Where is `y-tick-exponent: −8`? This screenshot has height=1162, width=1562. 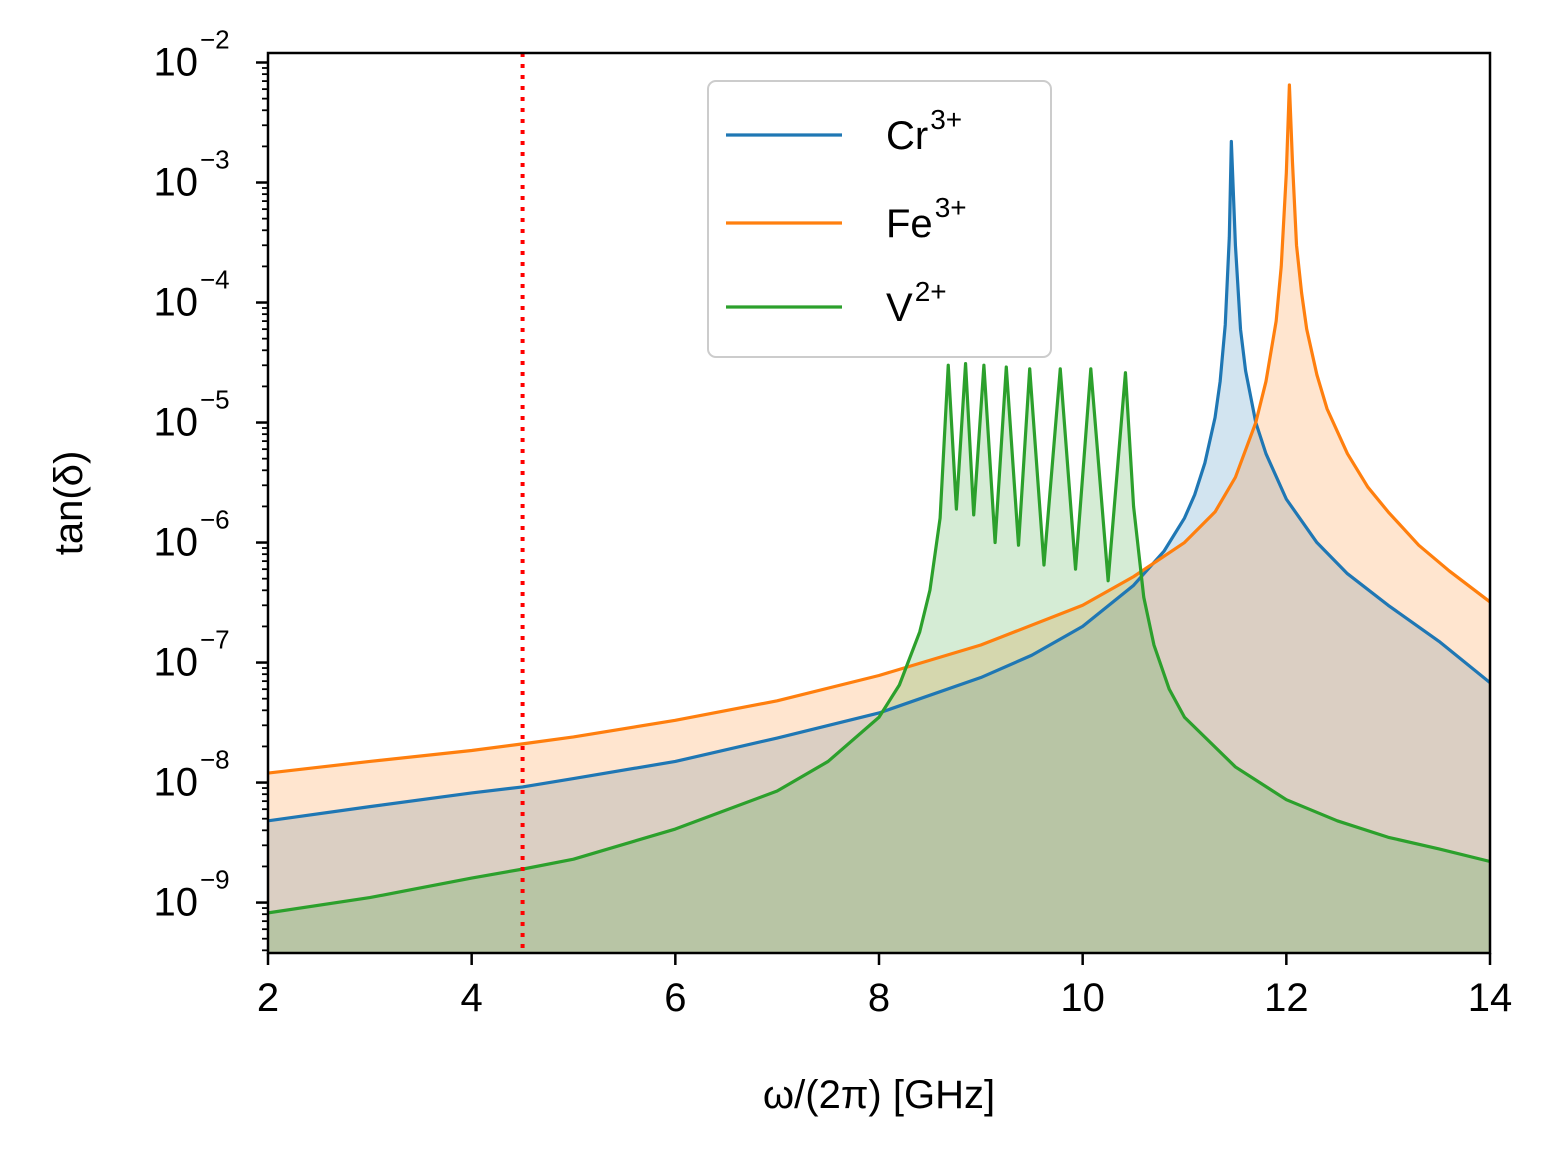 y-tick-exponent: −8 is located at coordinates (215, 760).